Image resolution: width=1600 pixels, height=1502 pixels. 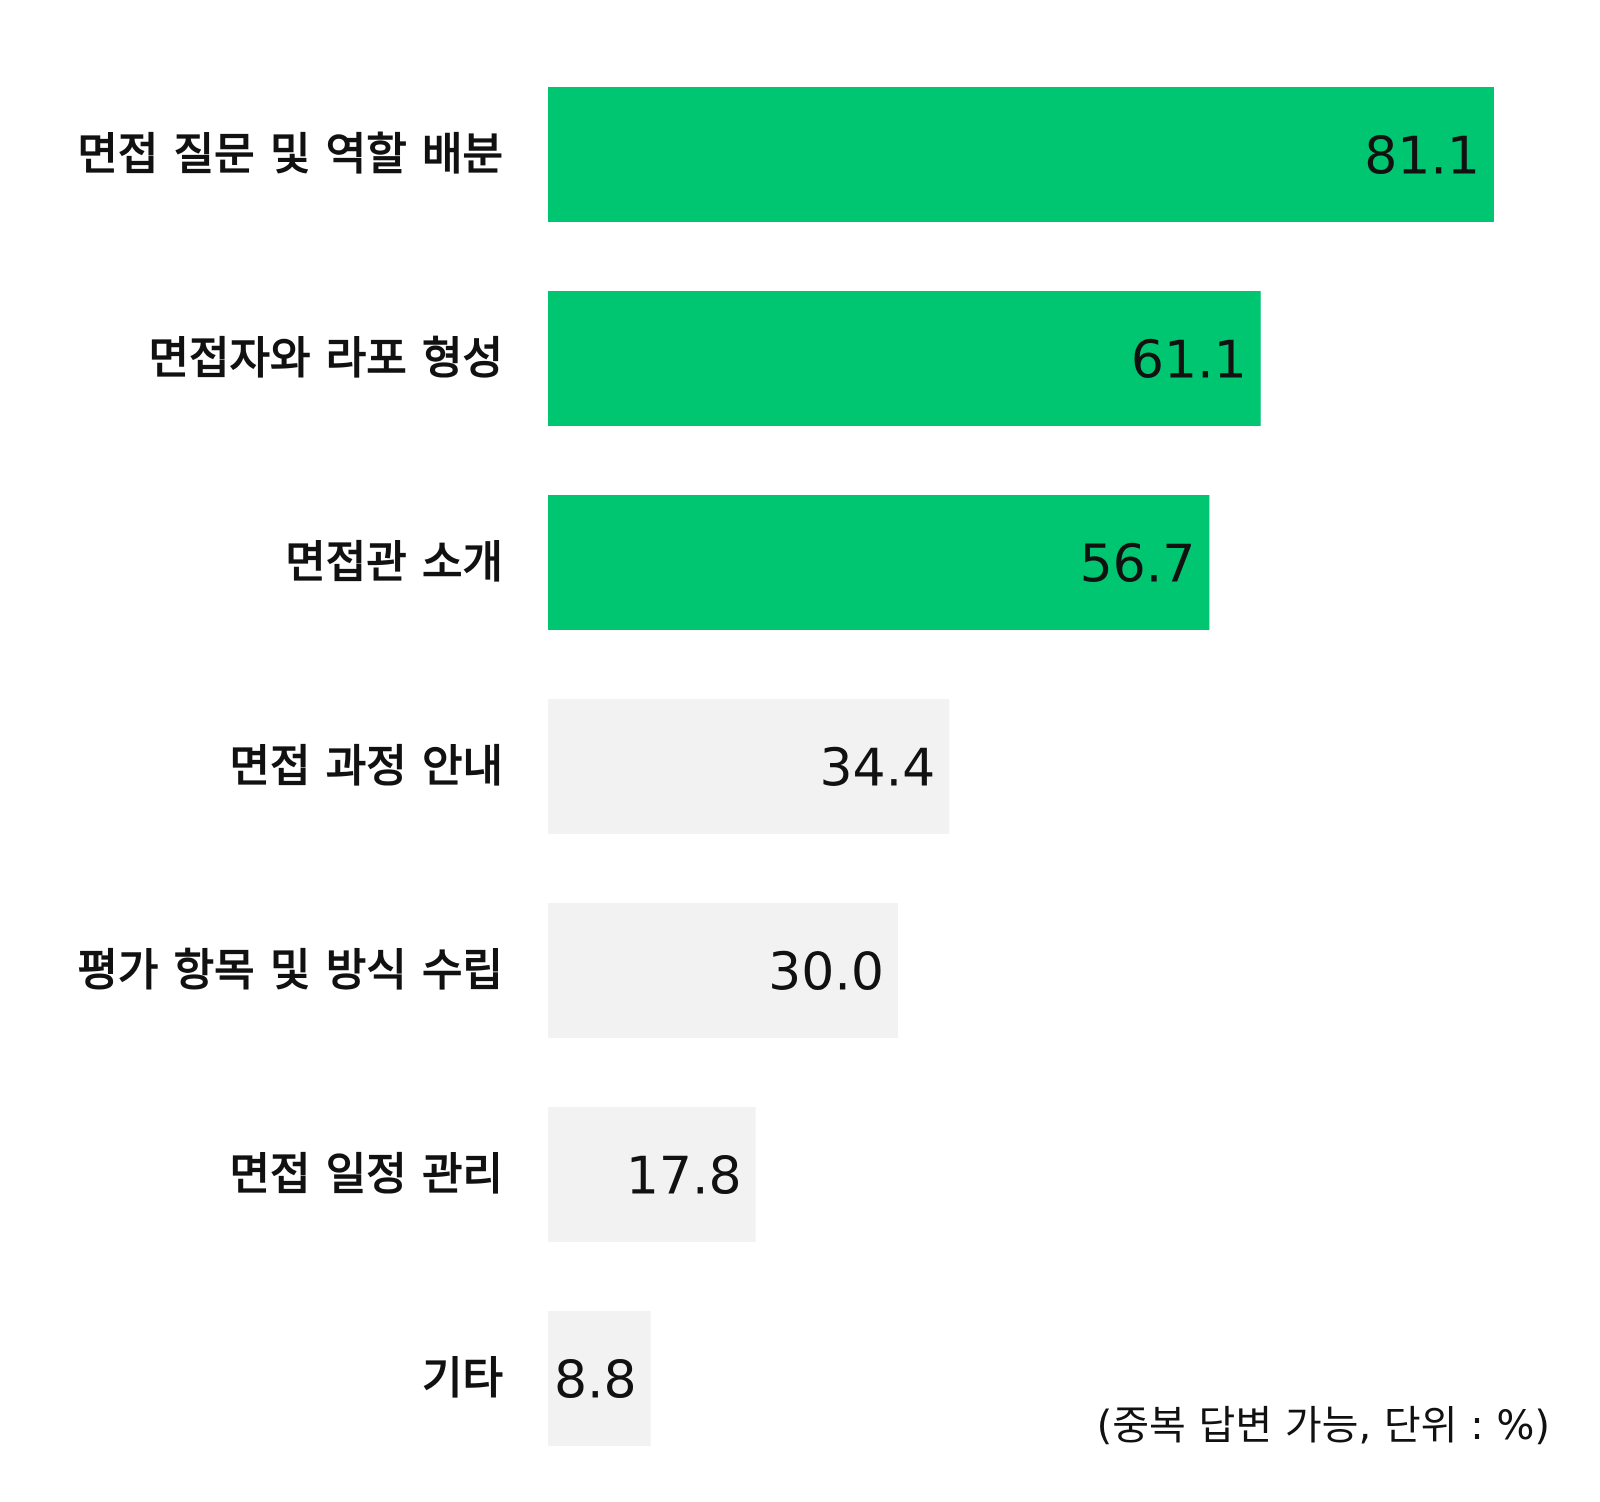 I want to click on category-label: 면접 질문 및 역할 배분, so click(x=290, y=154).